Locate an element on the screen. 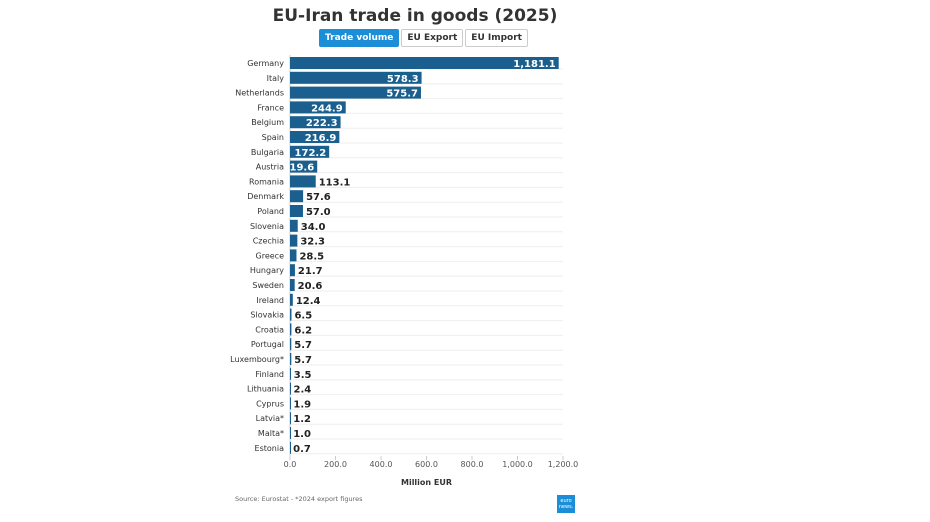  data-label: 578.3 is located at coordinates (403, 79).